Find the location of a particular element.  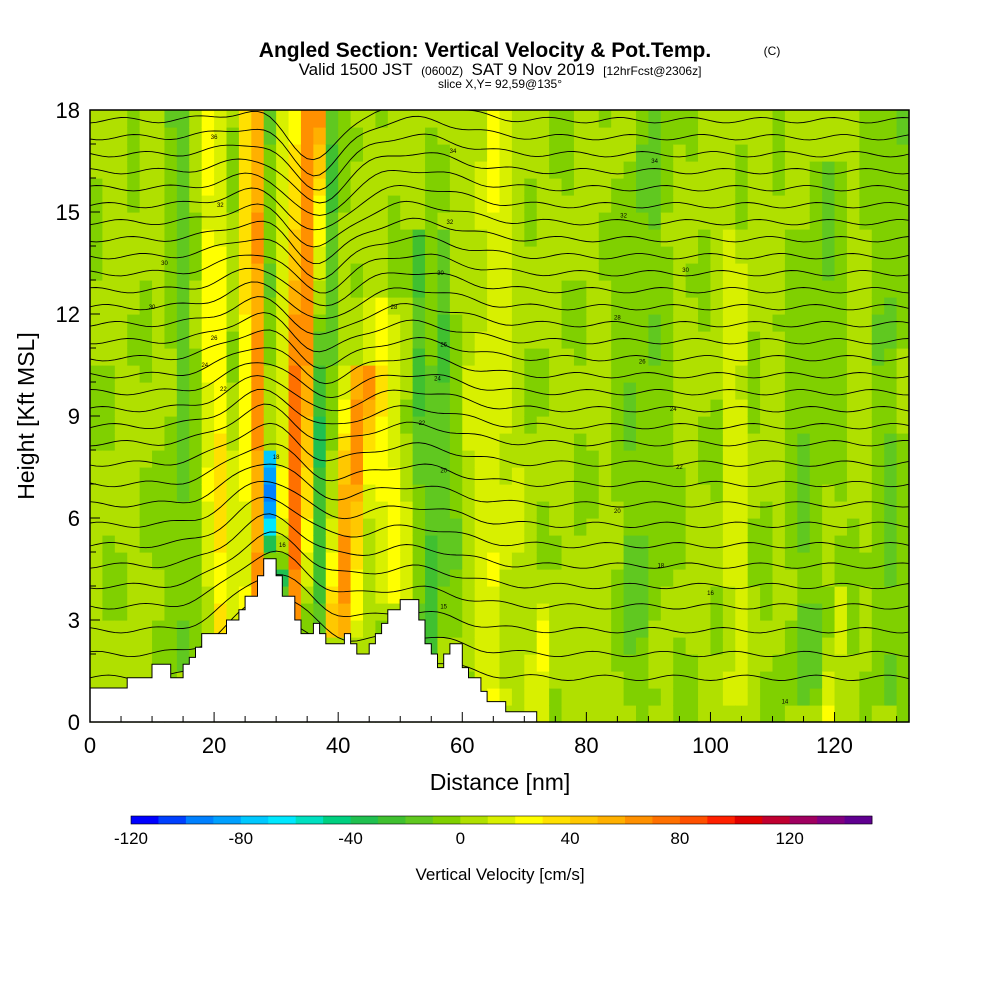

isentrope-line is located at coordinates (499, 394).